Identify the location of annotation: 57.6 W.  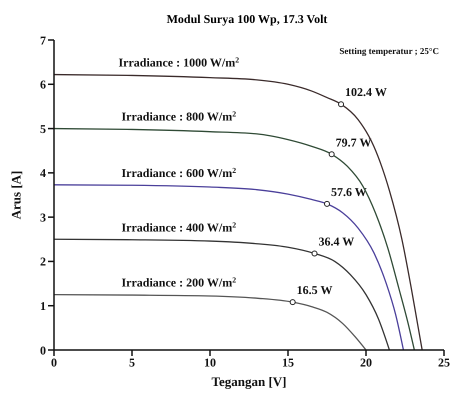
(349, 191).